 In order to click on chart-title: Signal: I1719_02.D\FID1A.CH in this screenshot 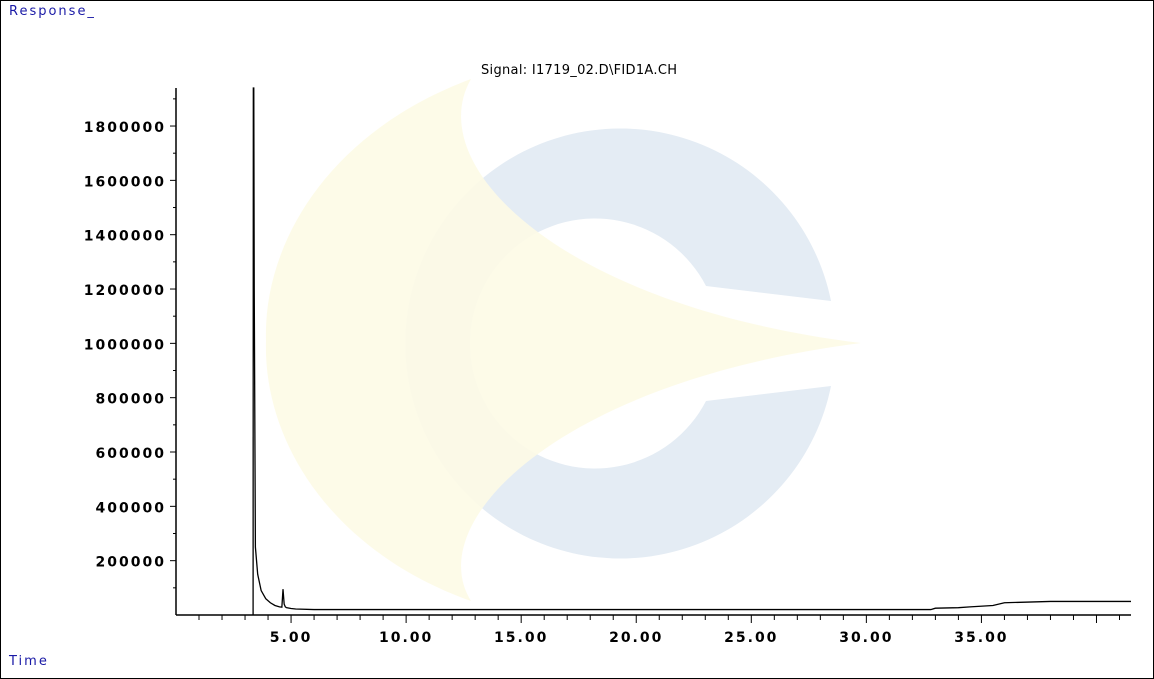, I will do `click(579, 70)`.